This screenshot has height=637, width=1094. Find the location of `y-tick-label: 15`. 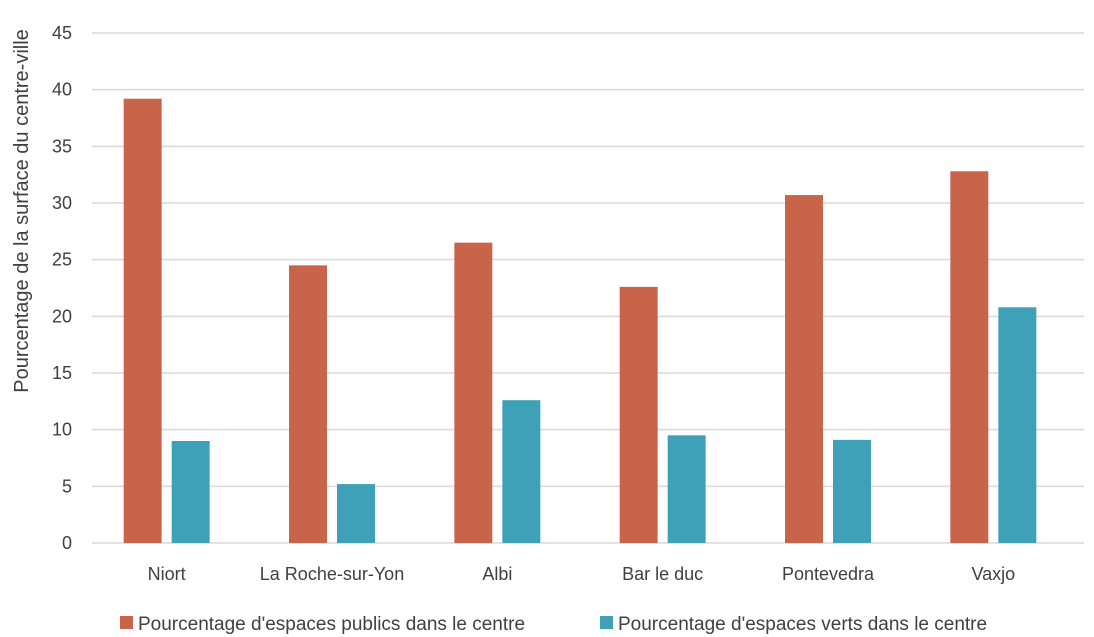

y-tick-label: 15 is located at coordinates (62, 373).